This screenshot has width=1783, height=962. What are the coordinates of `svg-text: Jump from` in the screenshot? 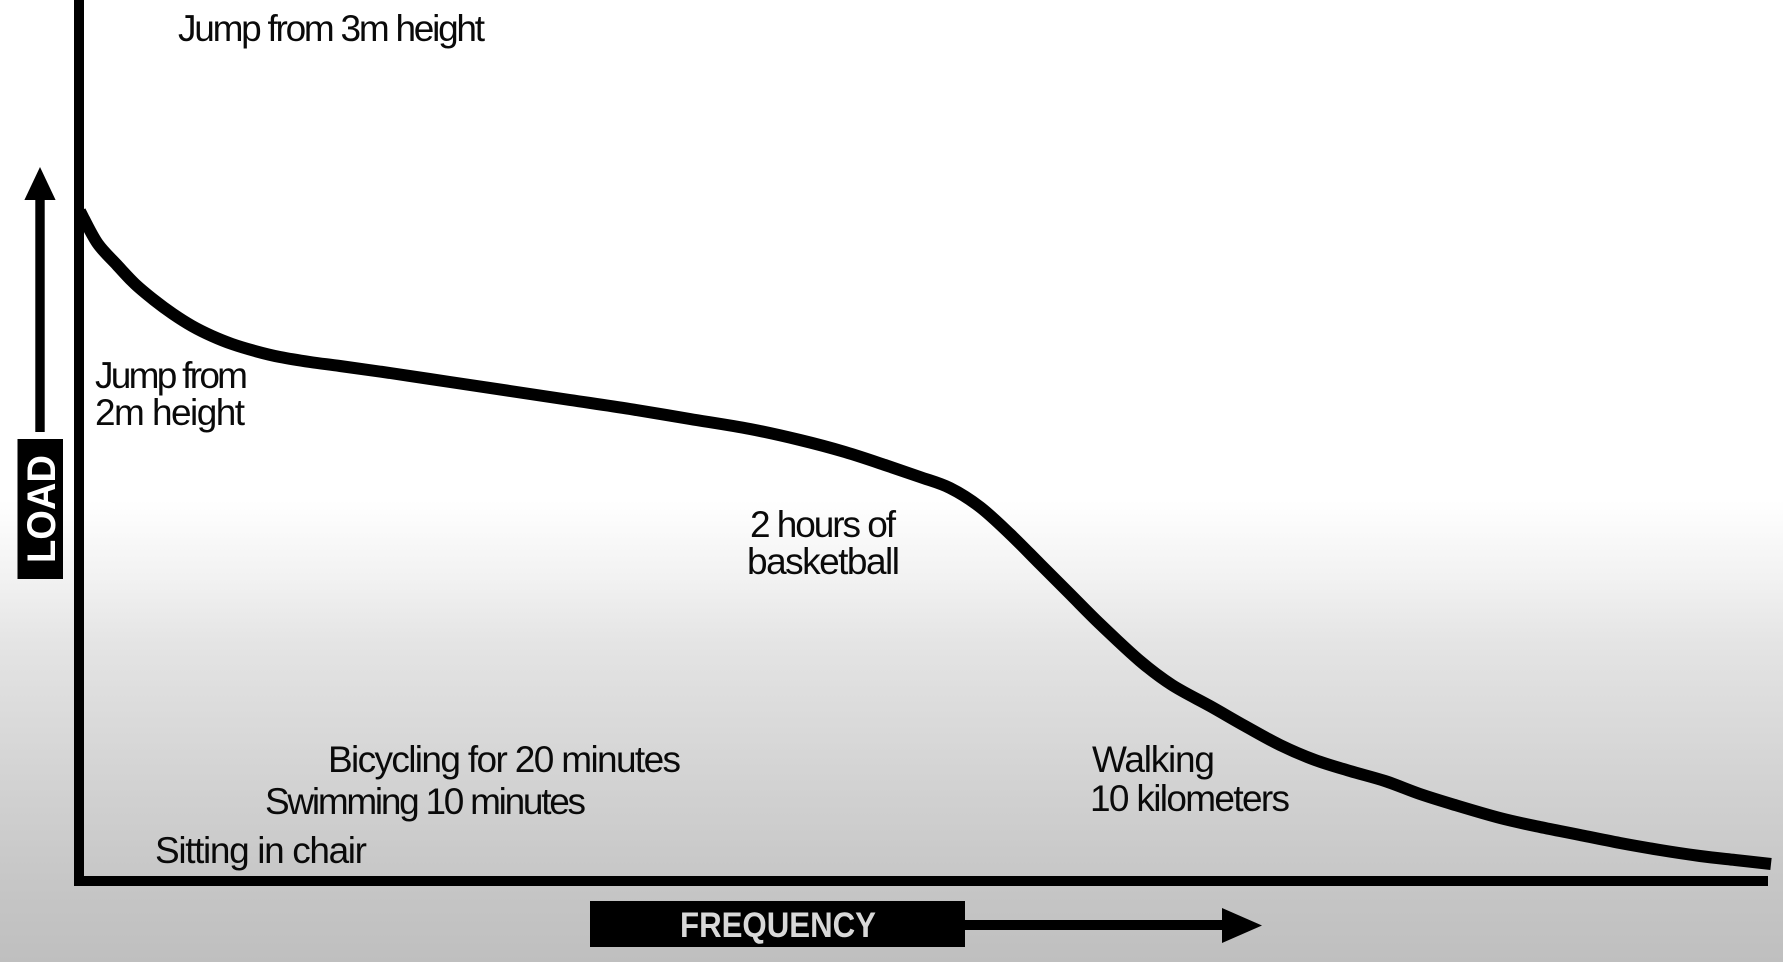 It's located at (171, 375).